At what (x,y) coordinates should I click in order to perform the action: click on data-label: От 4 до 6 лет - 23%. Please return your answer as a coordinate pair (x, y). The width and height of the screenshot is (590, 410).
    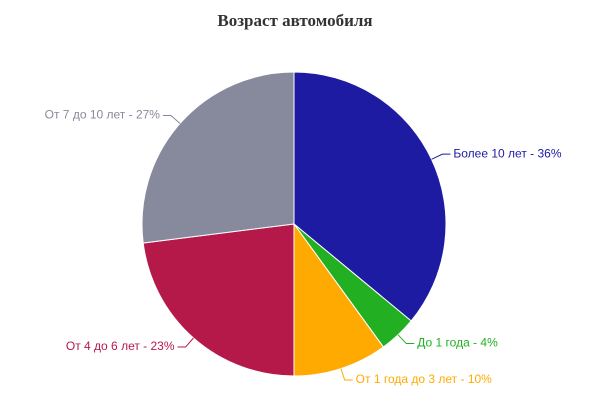
    Looking at the image, I should click on (120, 346).